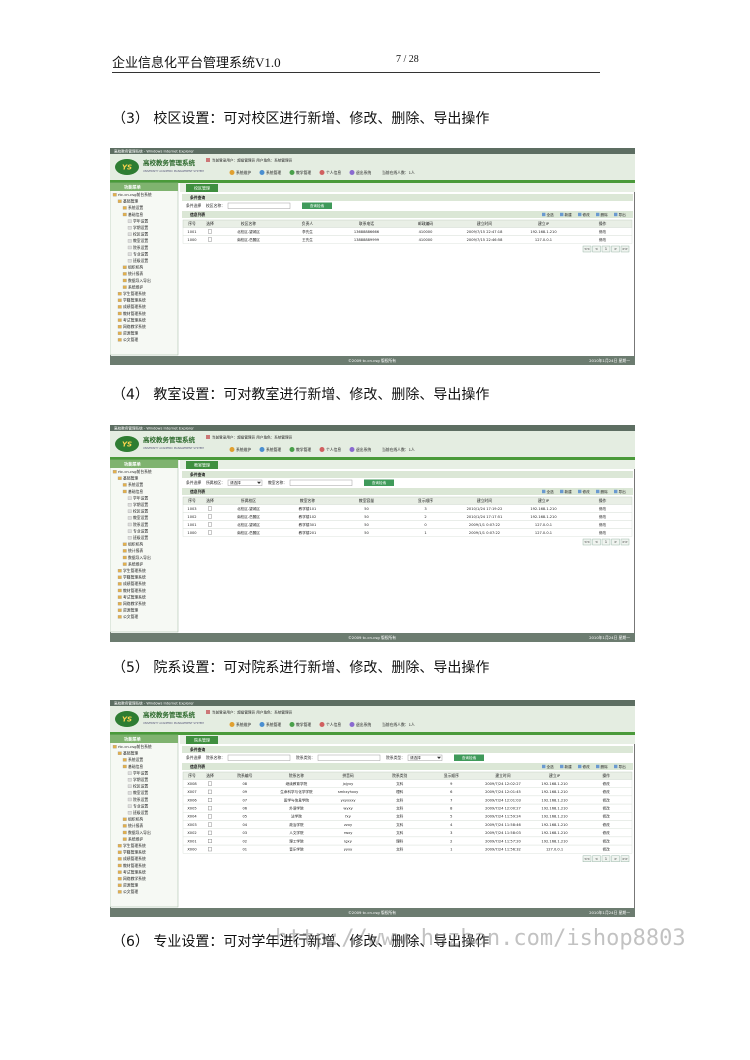 The height and width of the screenshot is (1060, 750). I want to click on tree-item: 院系设置, so click(140, 247).